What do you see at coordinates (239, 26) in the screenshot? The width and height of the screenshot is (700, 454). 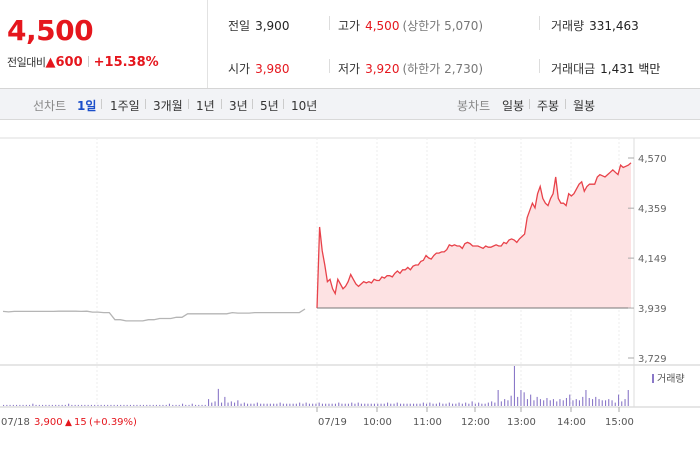 I see `prev-close-label: 전일` at bounding box center [239, 26].